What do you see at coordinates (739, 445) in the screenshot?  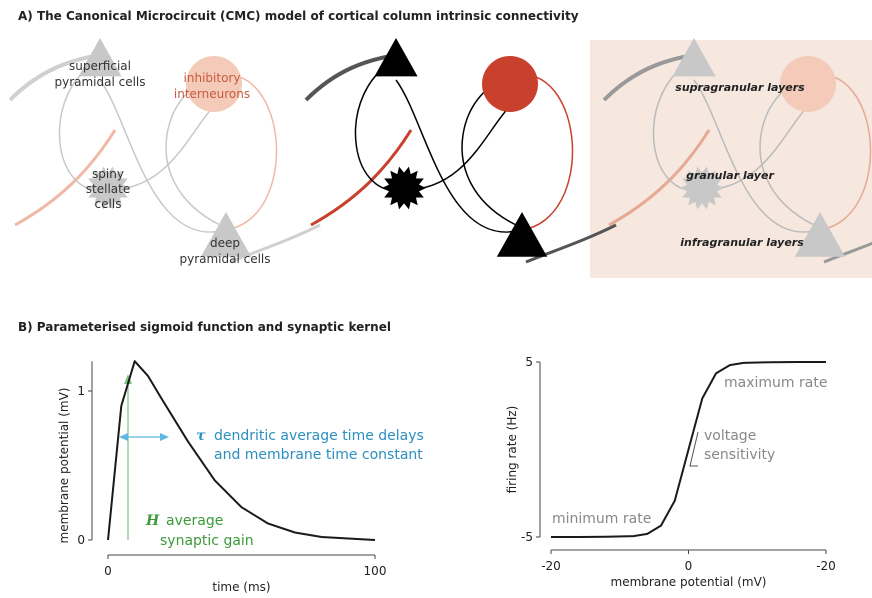 I see `annotation: voltage sensitivity` at bounding box center [739, 445].